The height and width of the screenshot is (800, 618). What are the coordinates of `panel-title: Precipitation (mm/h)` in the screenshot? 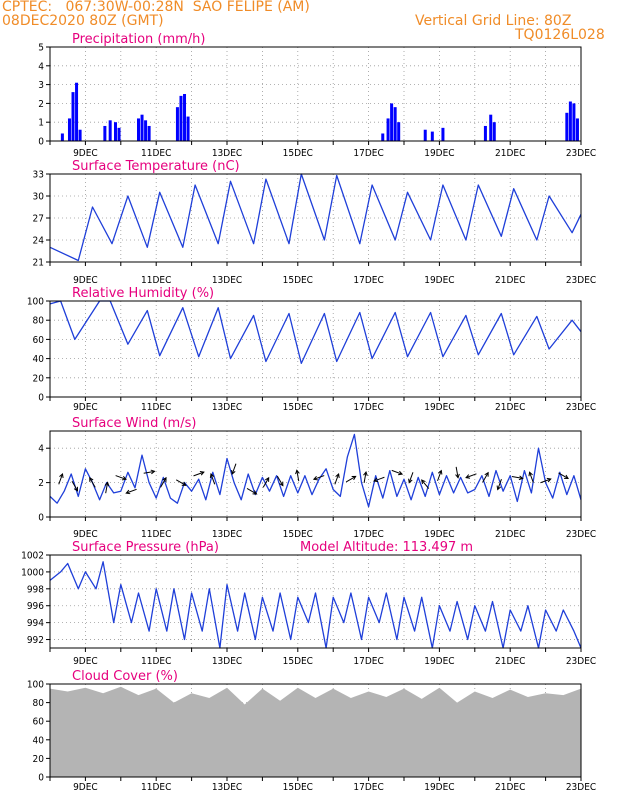 It's located at (138, 39).